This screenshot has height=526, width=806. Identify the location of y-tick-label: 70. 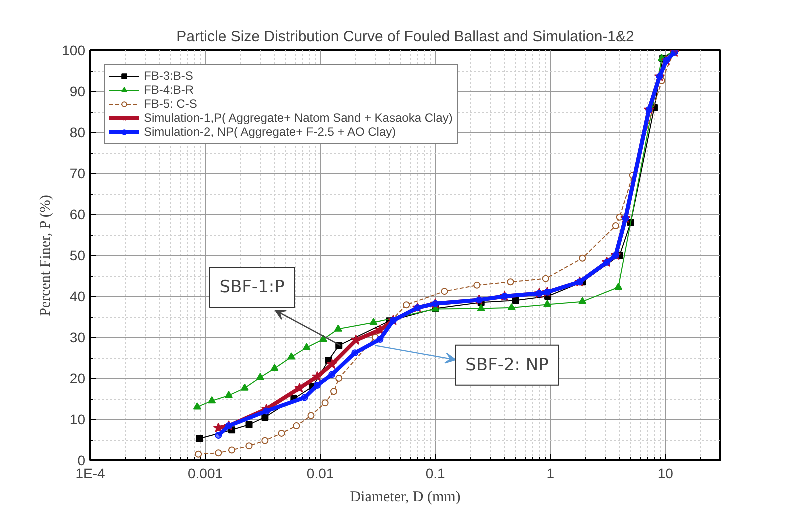
(78, 174).